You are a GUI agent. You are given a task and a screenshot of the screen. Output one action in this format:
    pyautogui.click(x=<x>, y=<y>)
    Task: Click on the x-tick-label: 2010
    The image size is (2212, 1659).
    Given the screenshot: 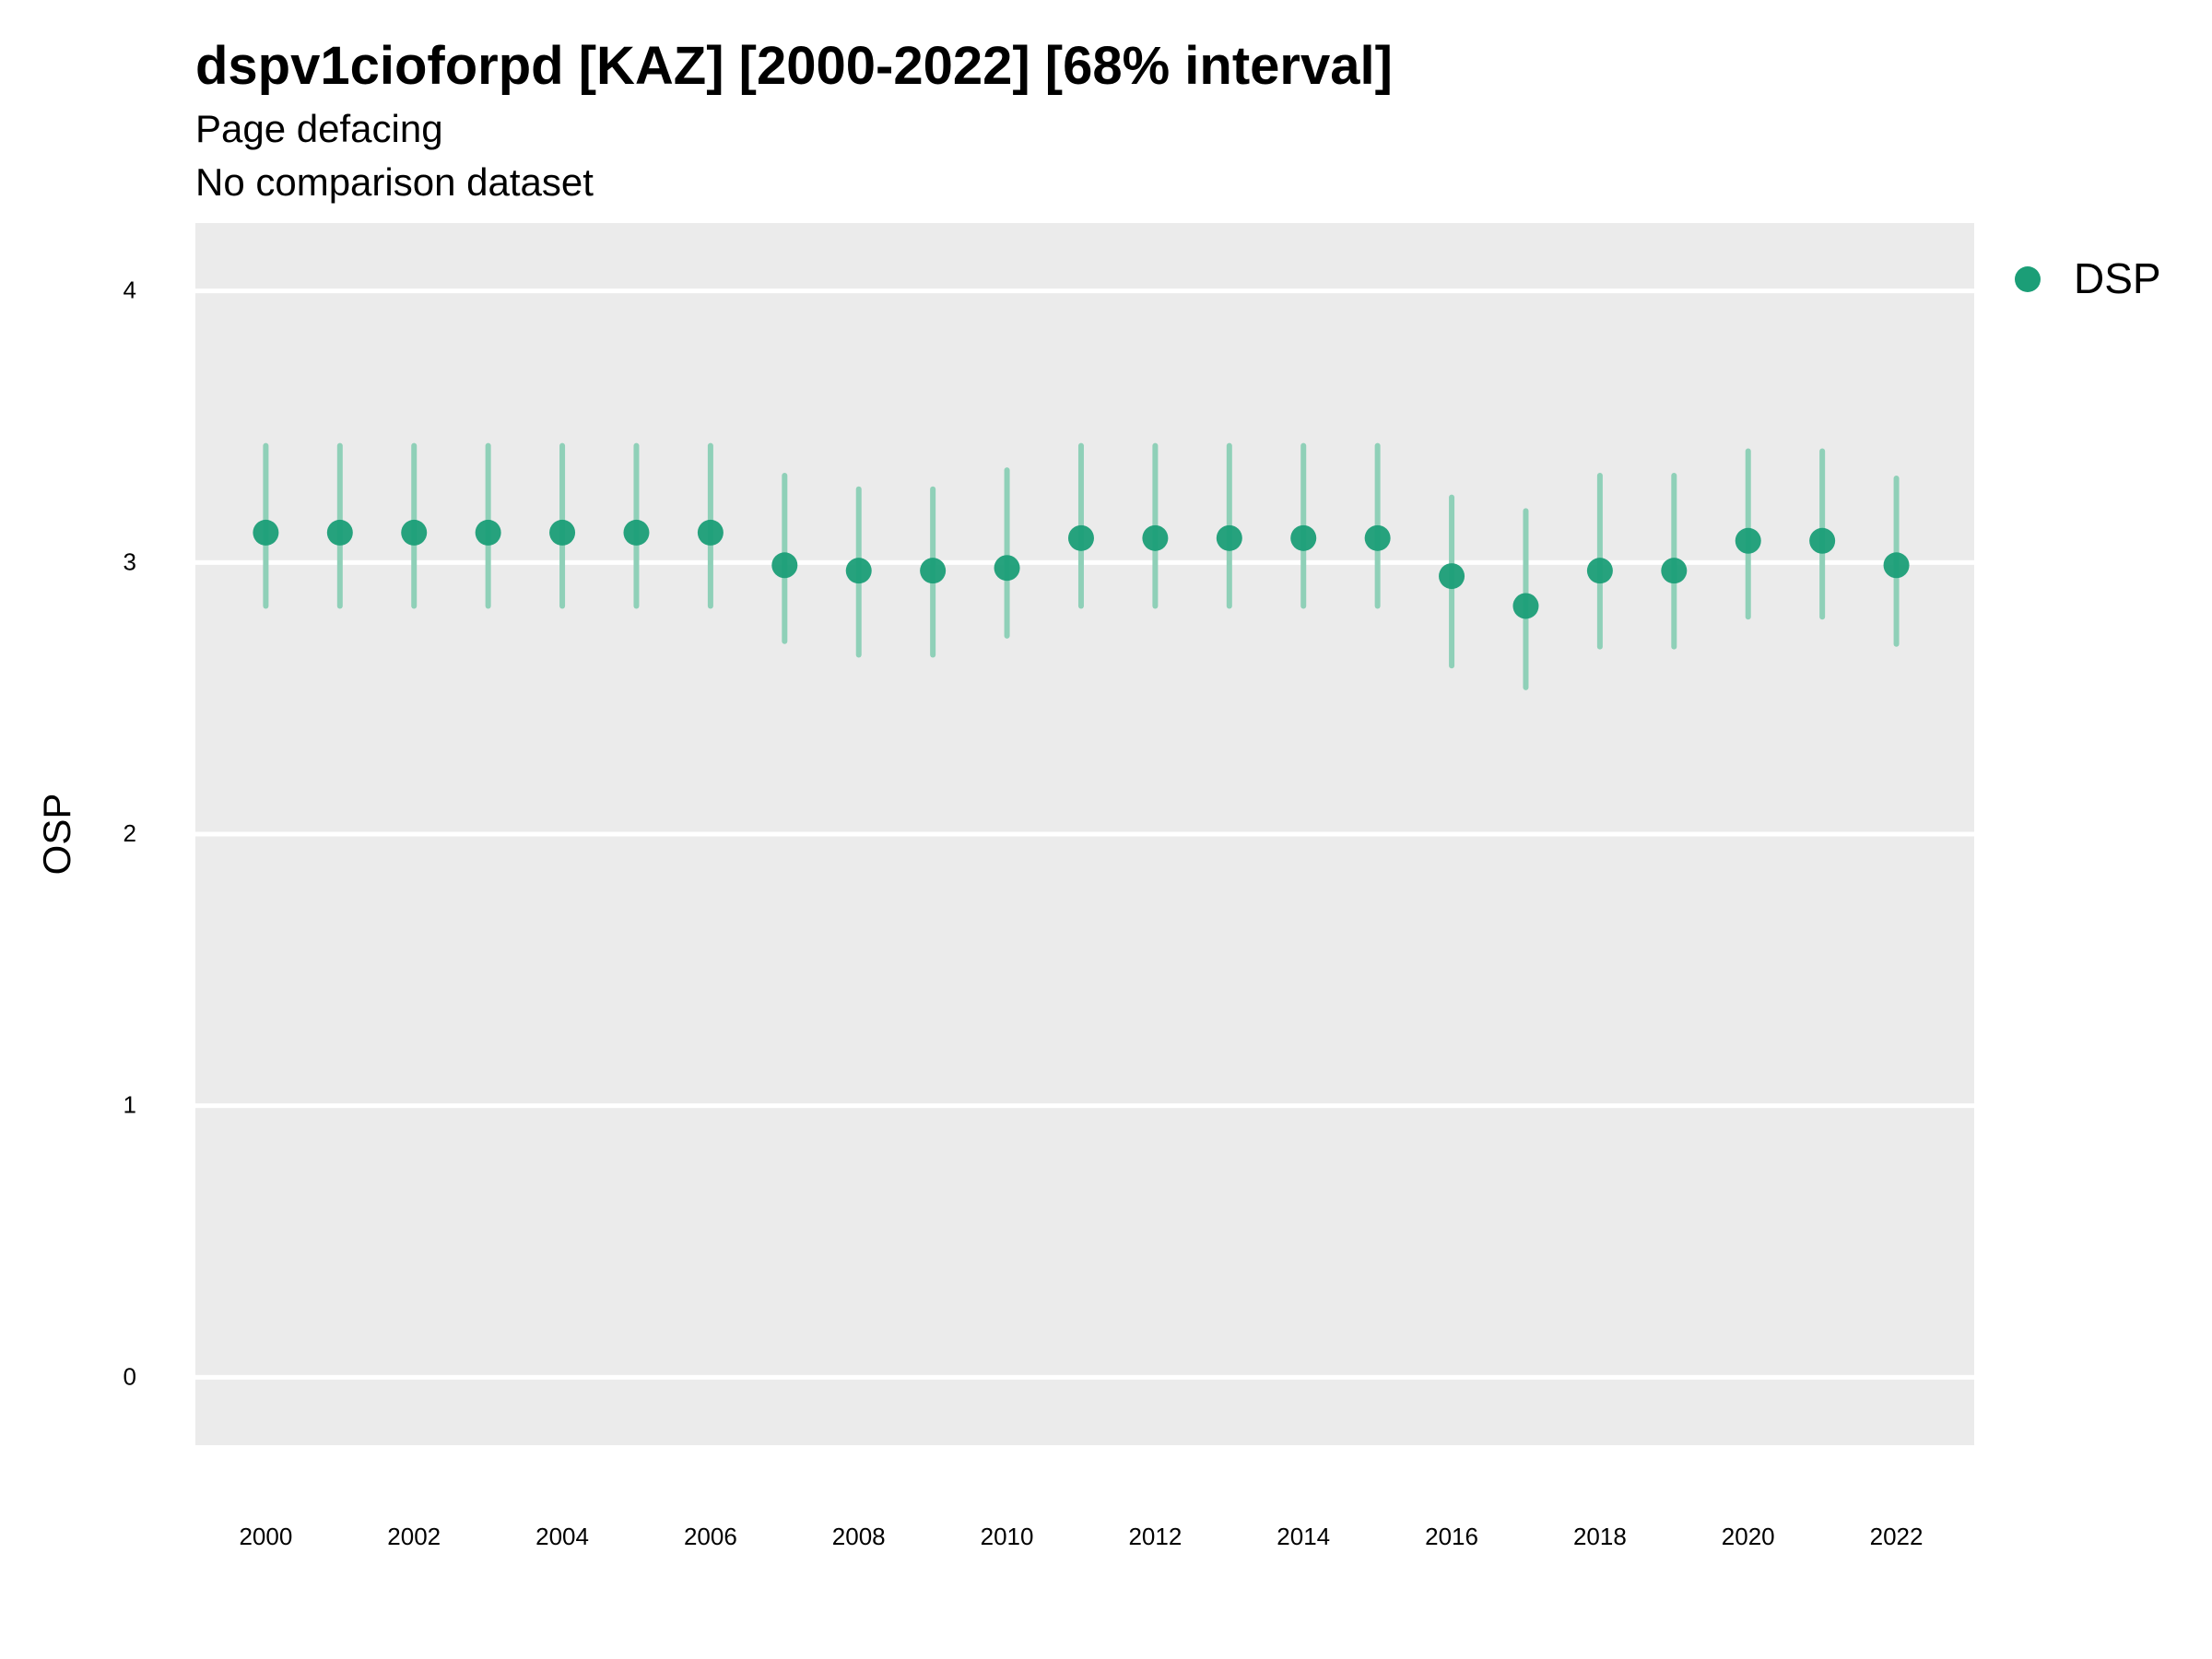 What is the action you would take?
    pyautogui.click(x=1007, y=1536)
    